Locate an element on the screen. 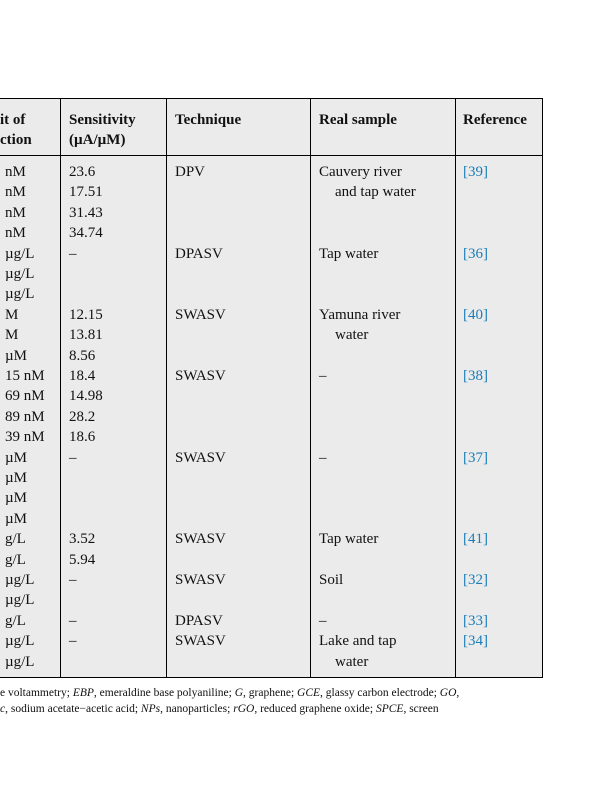  technique-cell: DPV is located at coordinates (190, 172).